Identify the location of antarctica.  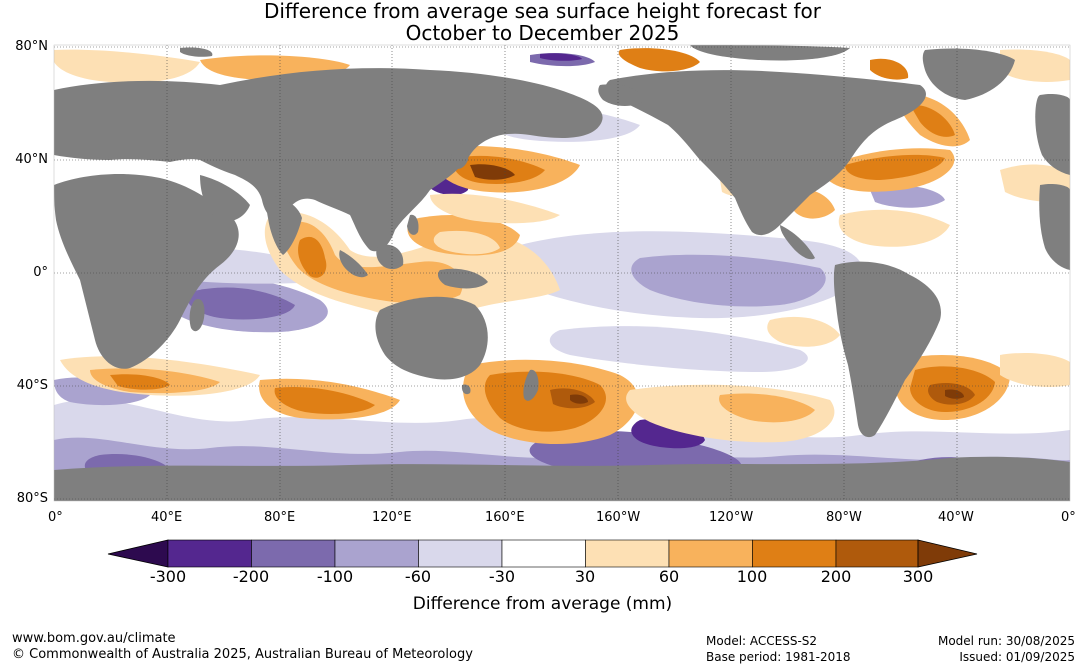
(562, 478).